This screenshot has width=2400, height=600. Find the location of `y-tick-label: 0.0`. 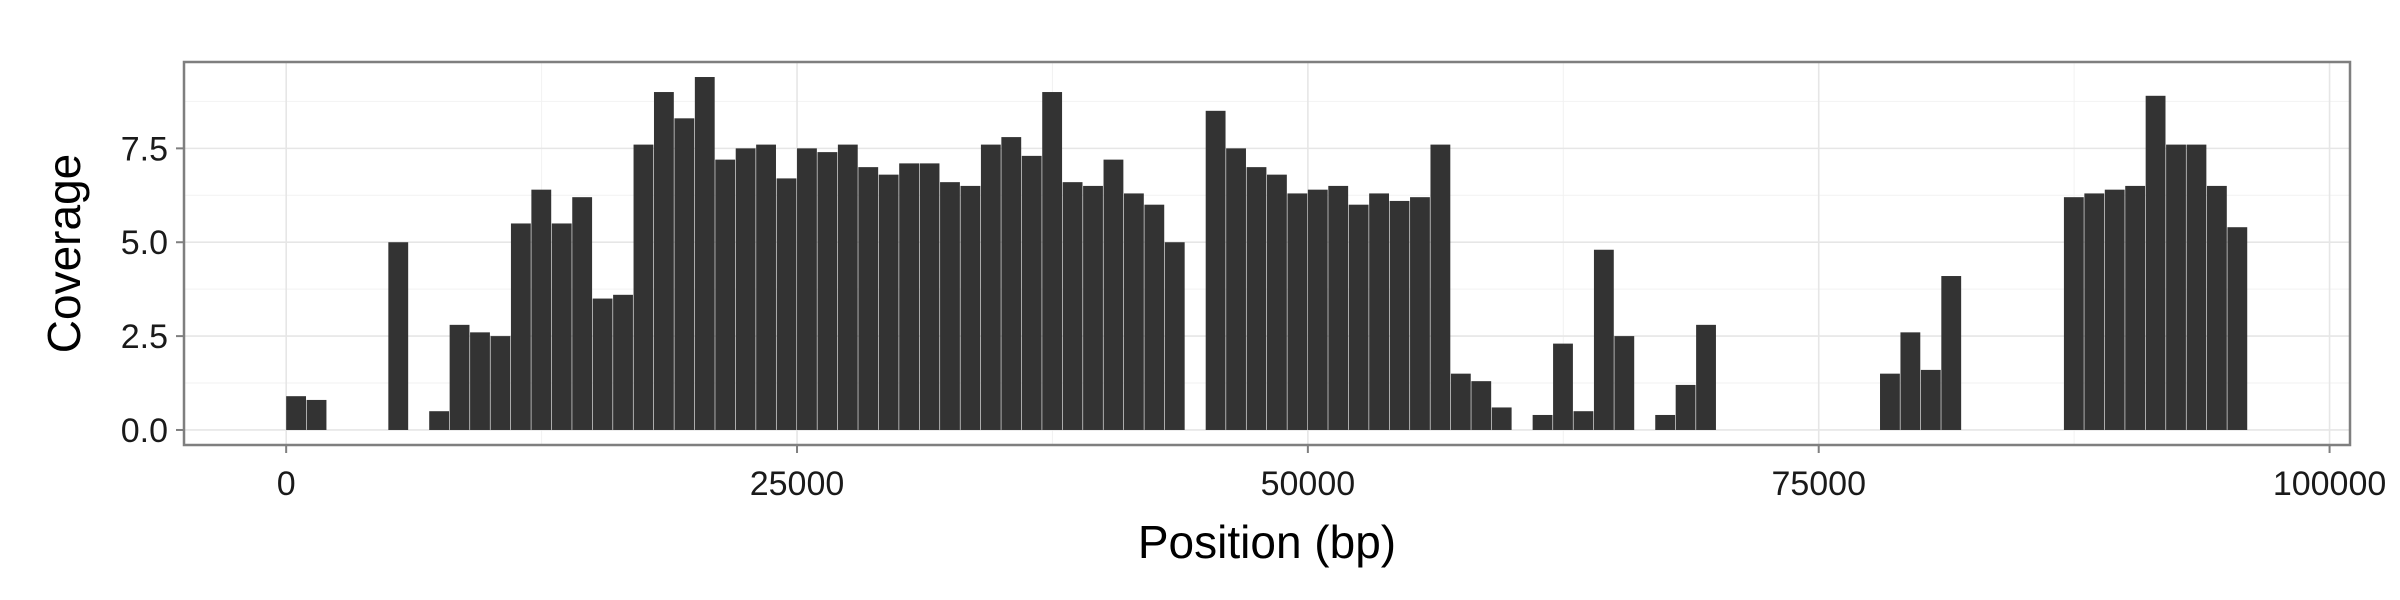

y-tick-label: 0.0 is located at coordinates (144, 431).